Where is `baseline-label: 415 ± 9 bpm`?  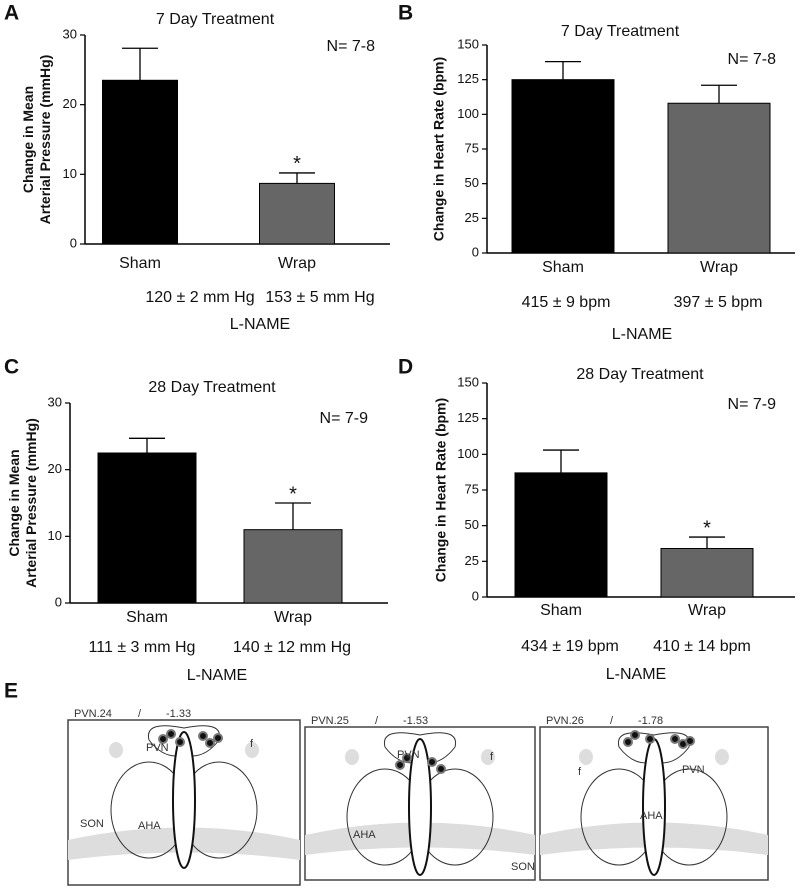
baseline-label: 415 ± 9 bpm is located at coordinates (566, 302).